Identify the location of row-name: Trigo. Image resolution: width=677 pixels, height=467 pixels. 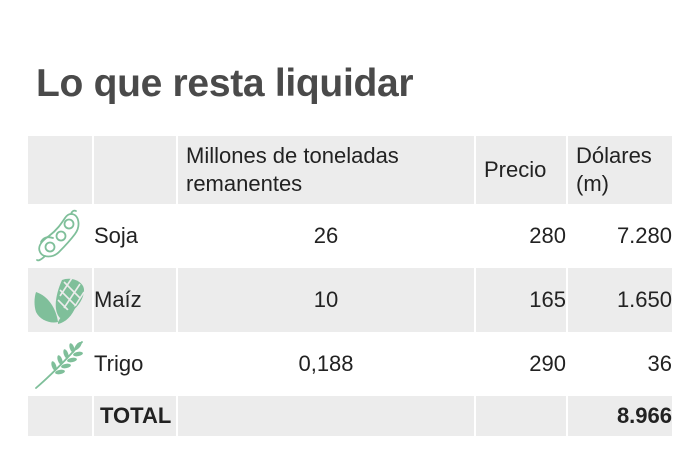
(136, 364).